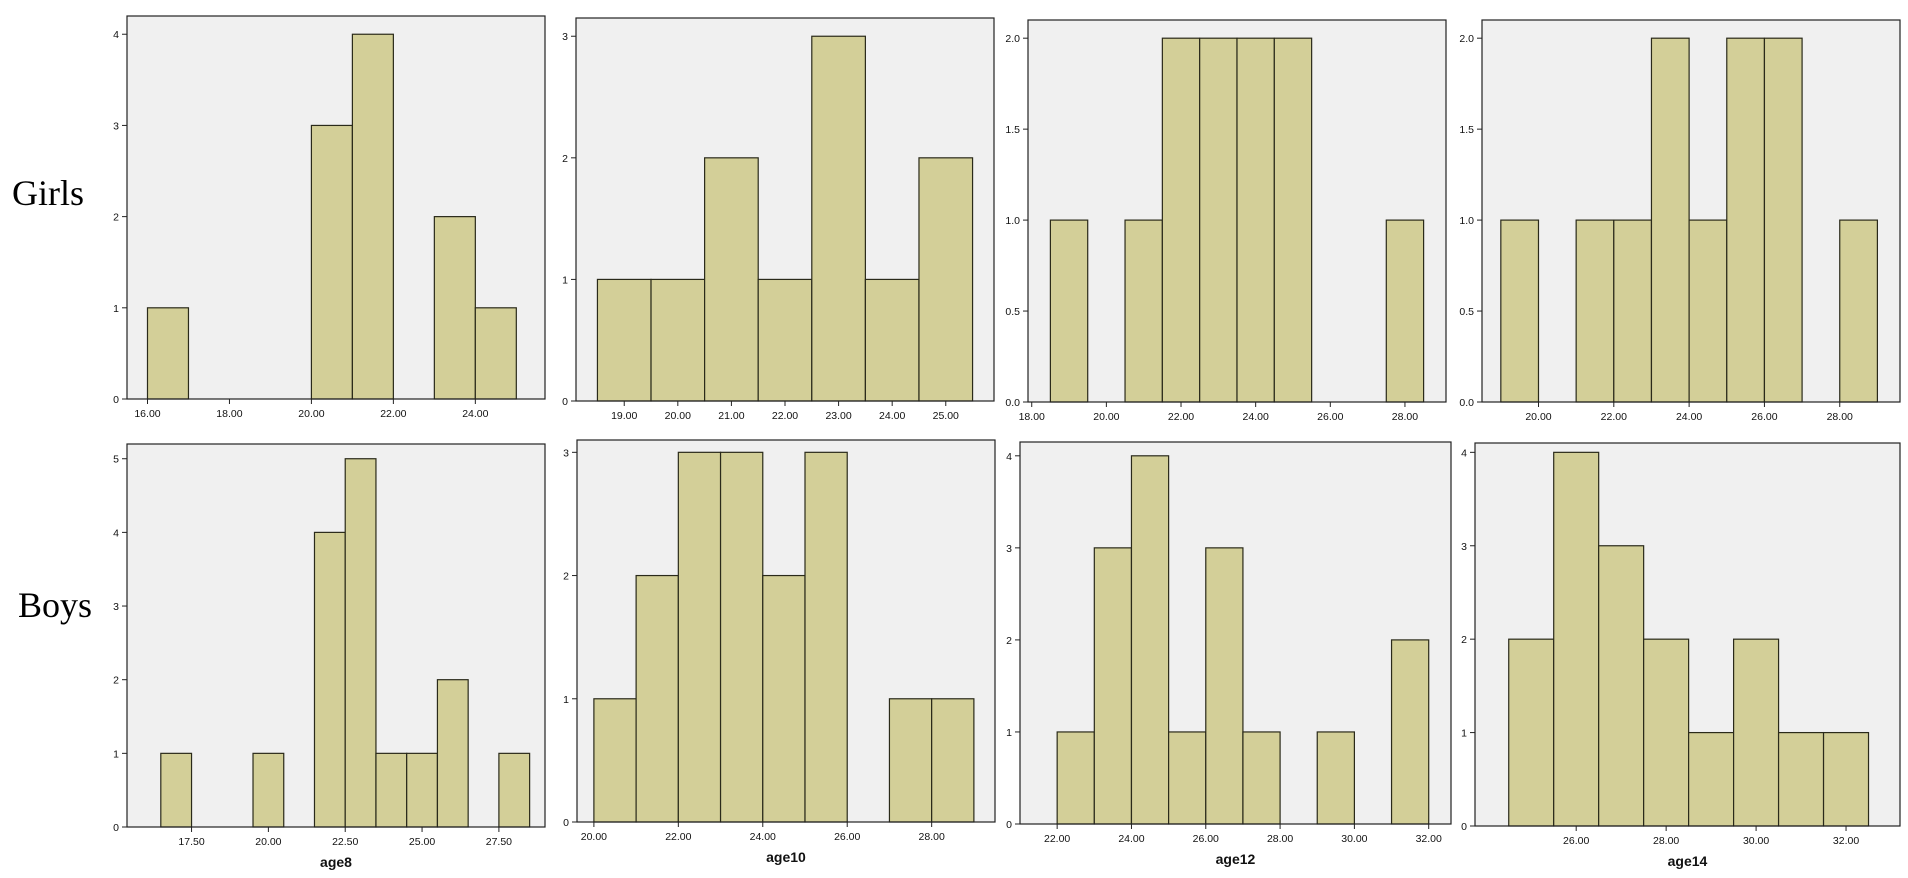 Image resolution: width=1908 pixels, height=878 pixels. I want to click on y-tick-label: 2.0, so click(1012, 39).